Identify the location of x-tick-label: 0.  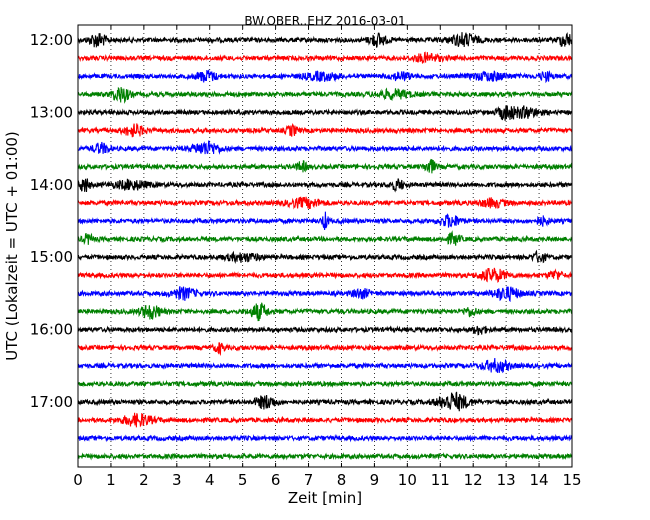
(78, 480).